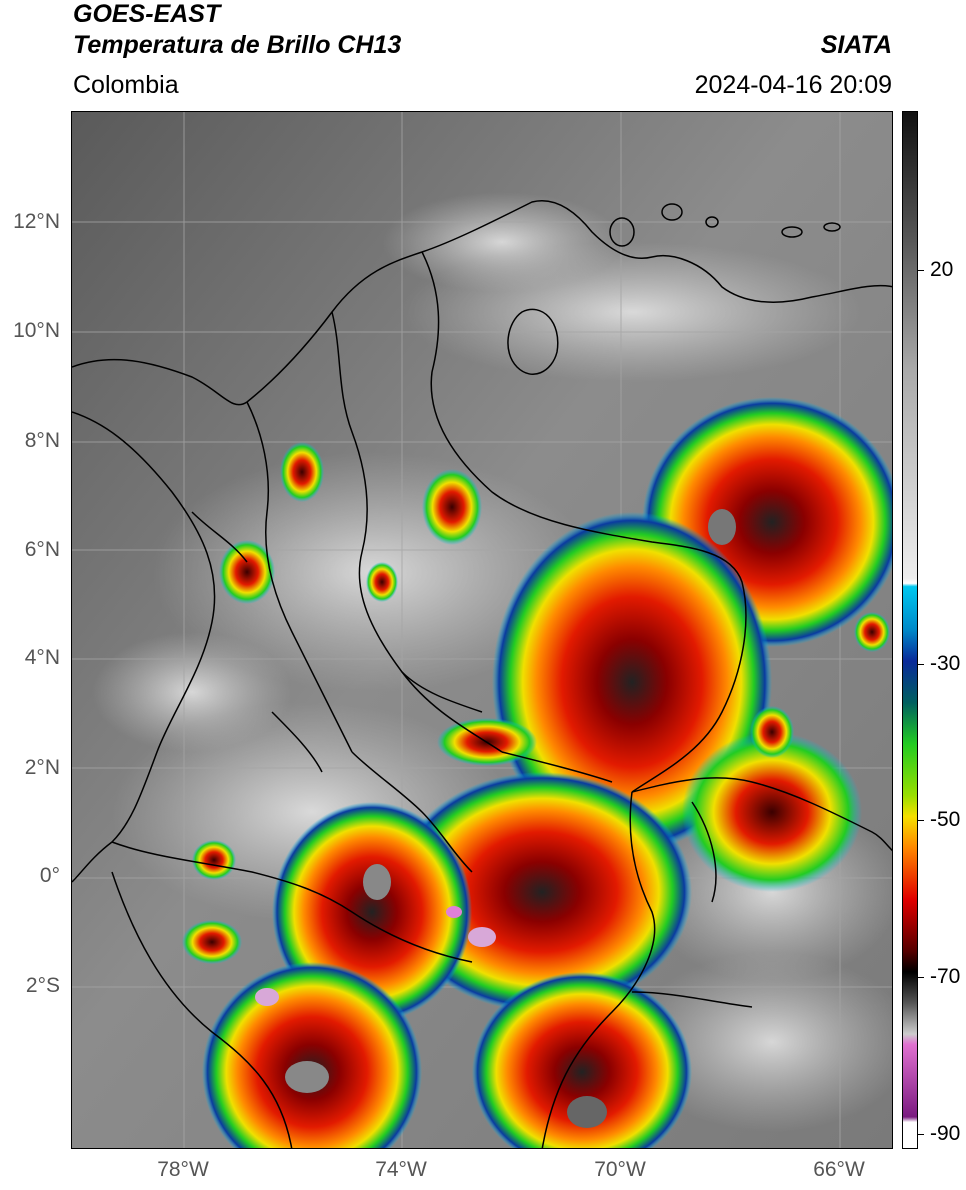 The image size is (966, 1190). What do you see at coordinates (945, 976) in the screenshot?
I see `colorbar-label-minus70: -70` at bounding box center [945, 976].